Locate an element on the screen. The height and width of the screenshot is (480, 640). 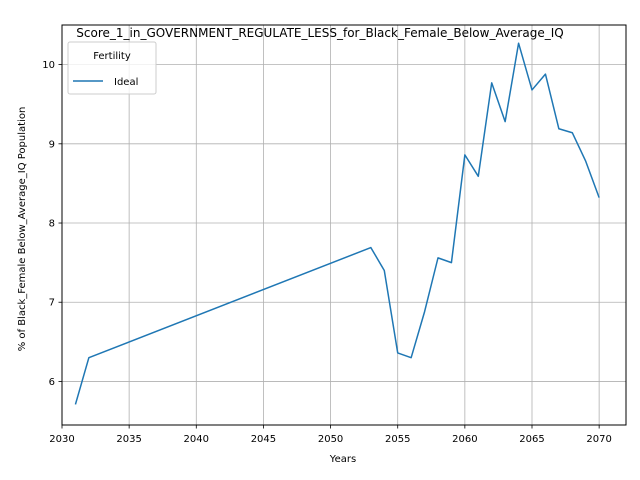
x-tick-label: 2055 is located at coordinates (397, 439).